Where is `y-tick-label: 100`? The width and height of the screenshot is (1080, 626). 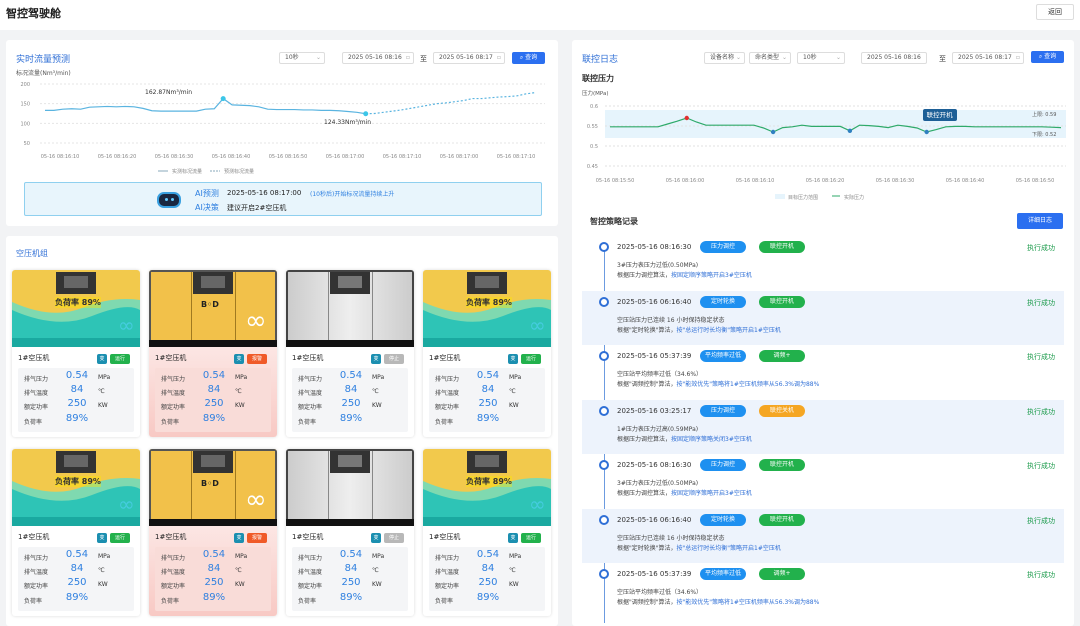
y-tick-label: 100 is located at coordinates (25, 124).